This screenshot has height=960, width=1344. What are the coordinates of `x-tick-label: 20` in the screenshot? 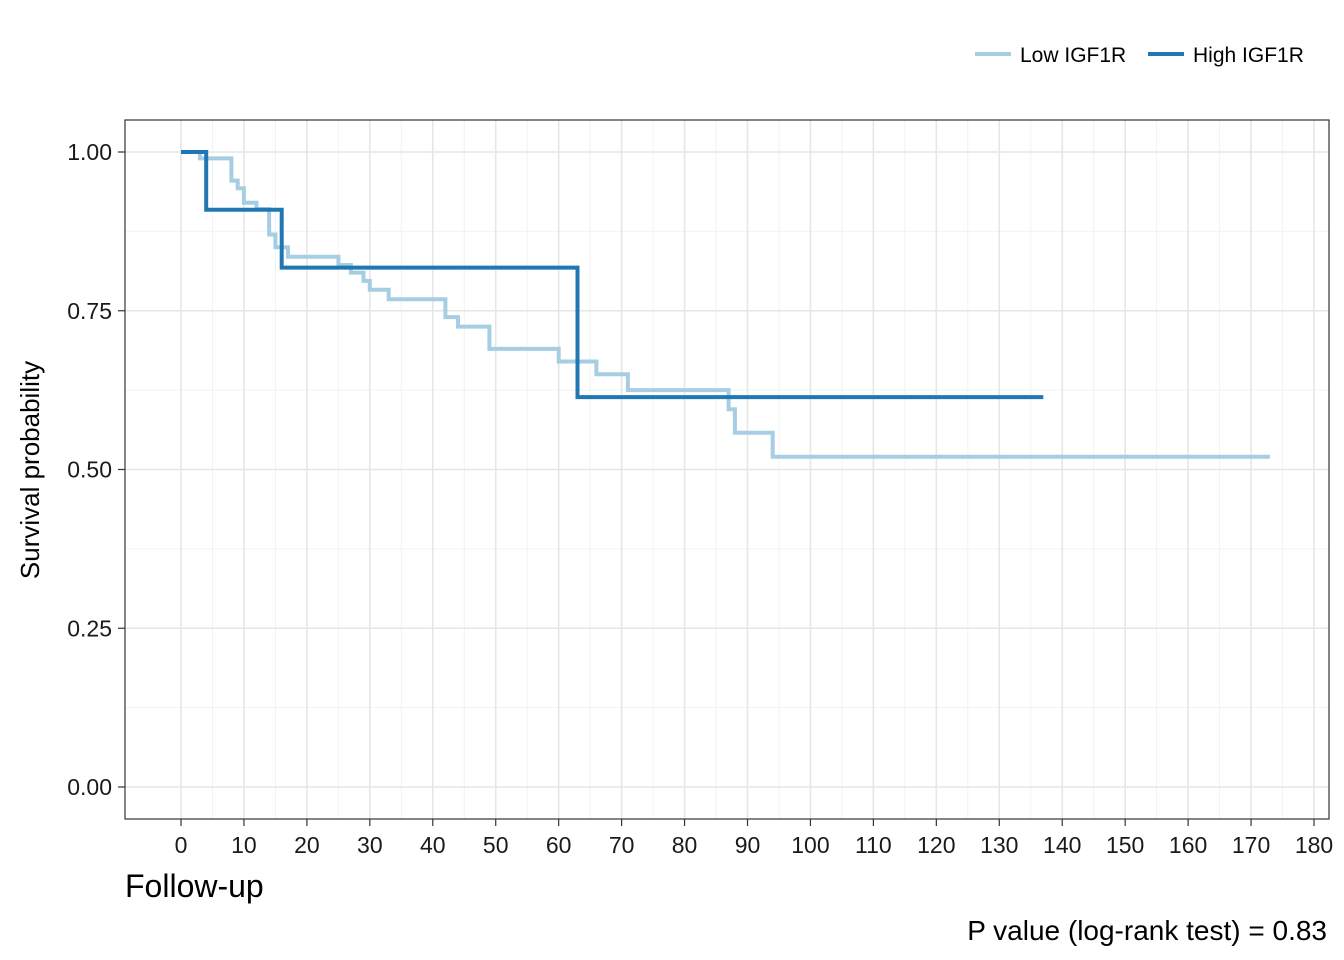 It's located at (307, 845).